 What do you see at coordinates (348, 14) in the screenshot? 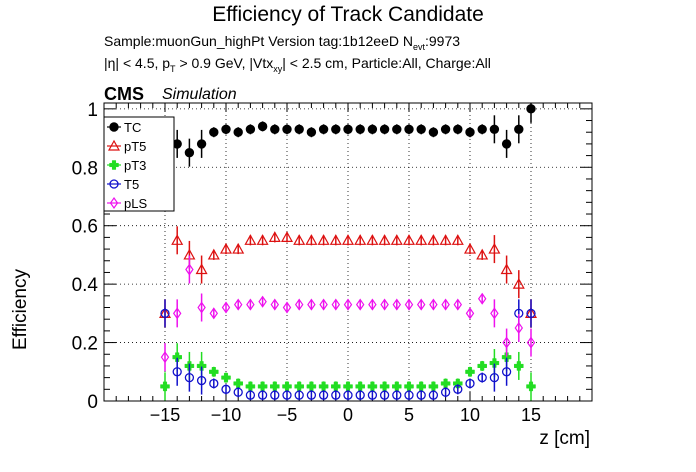
I see `chart-title: Efficiency of Track Candidate` at bounding box center [348, 14].